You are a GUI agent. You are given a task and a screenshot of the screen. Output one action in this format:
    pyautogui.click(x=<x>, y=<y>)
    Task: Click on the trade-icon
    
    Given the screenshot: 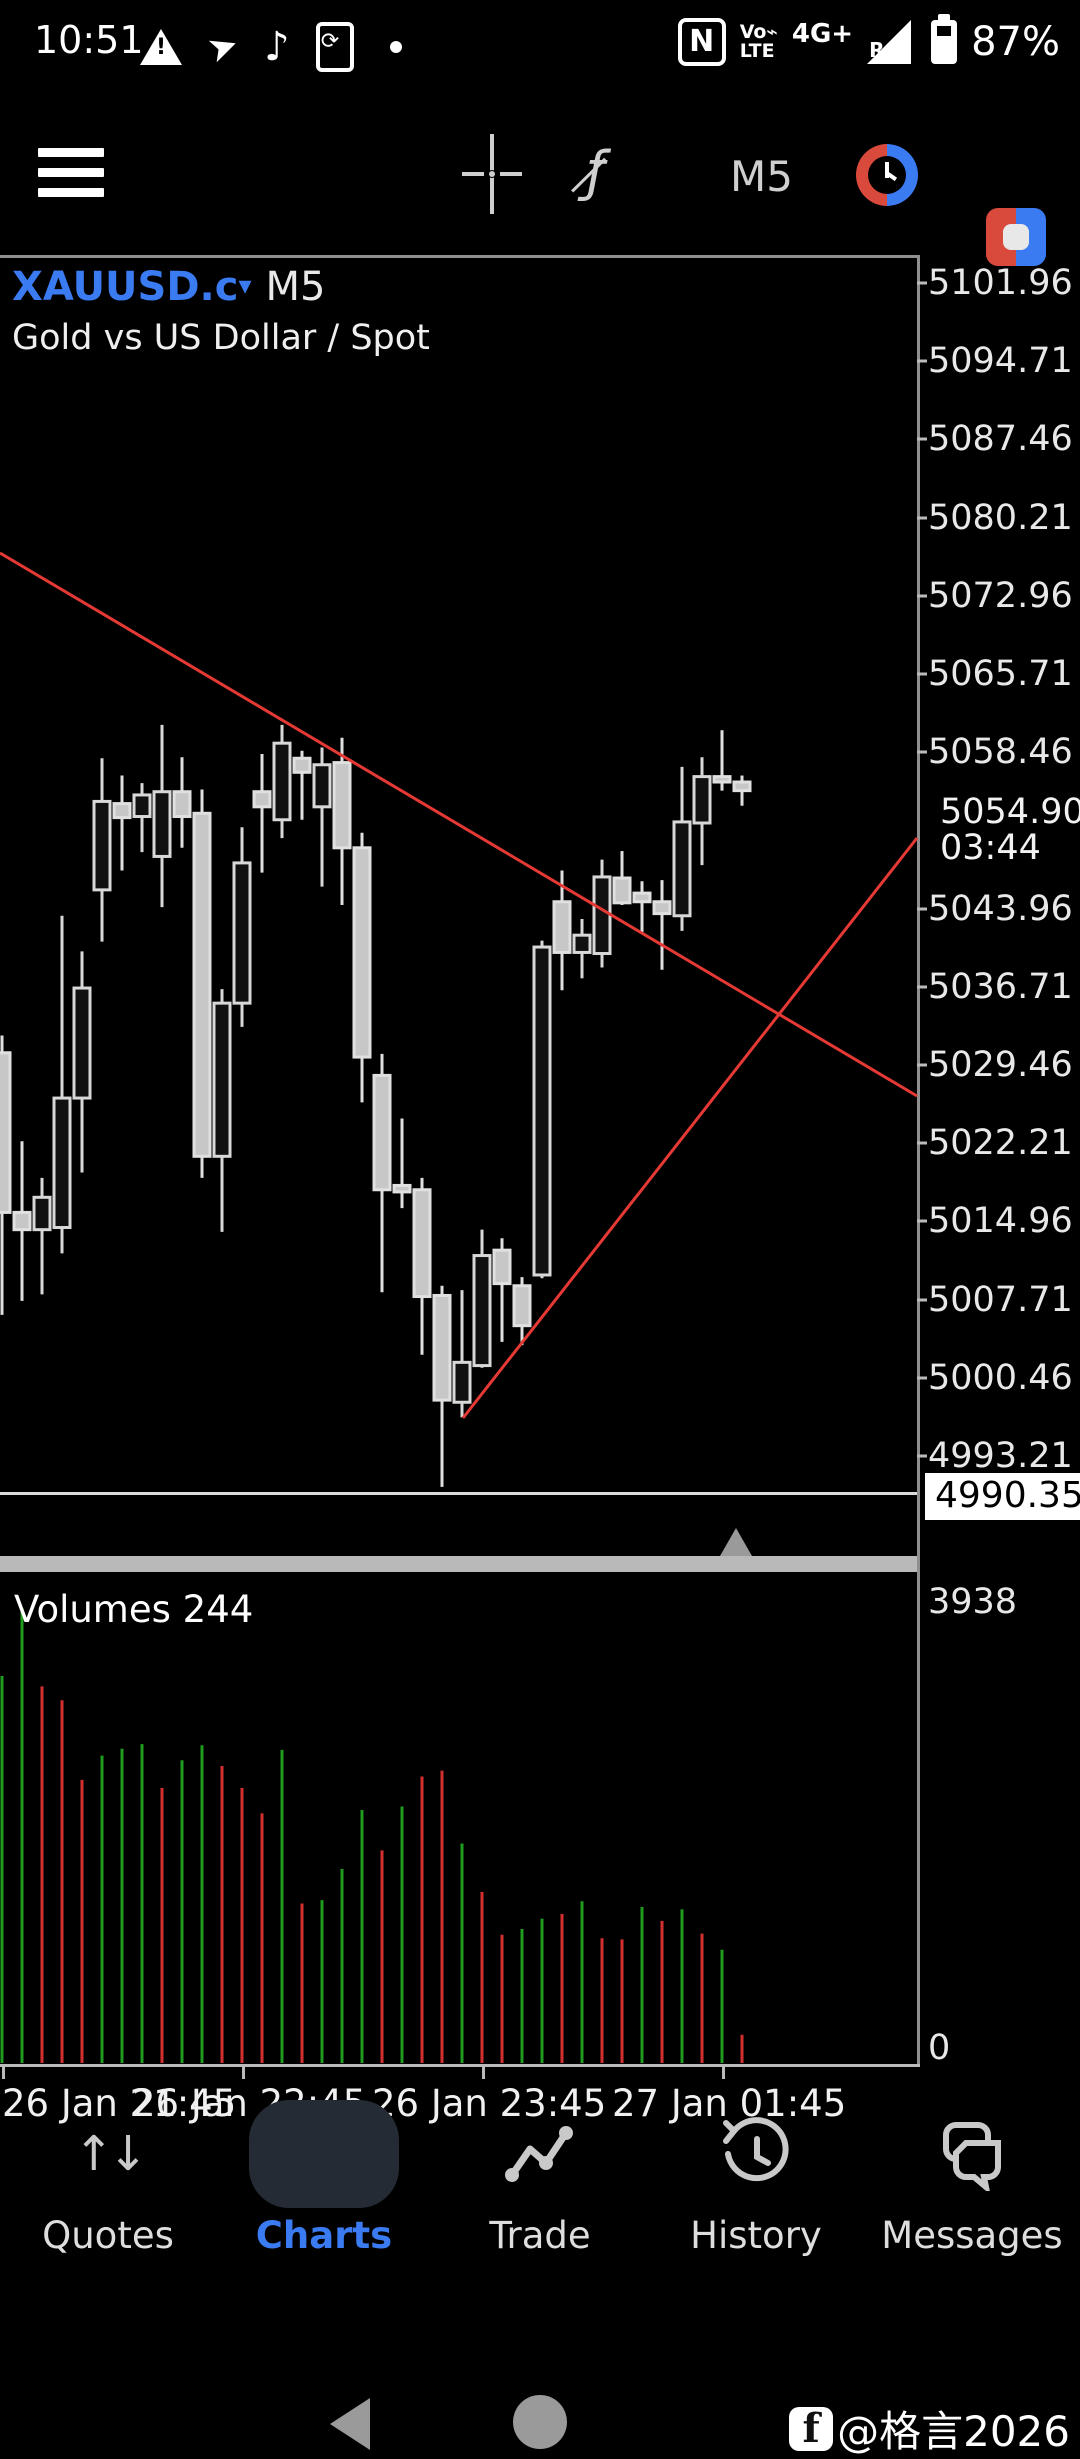 What is the action you would take?
    pyautogui.click(x=540, y=2154)
    